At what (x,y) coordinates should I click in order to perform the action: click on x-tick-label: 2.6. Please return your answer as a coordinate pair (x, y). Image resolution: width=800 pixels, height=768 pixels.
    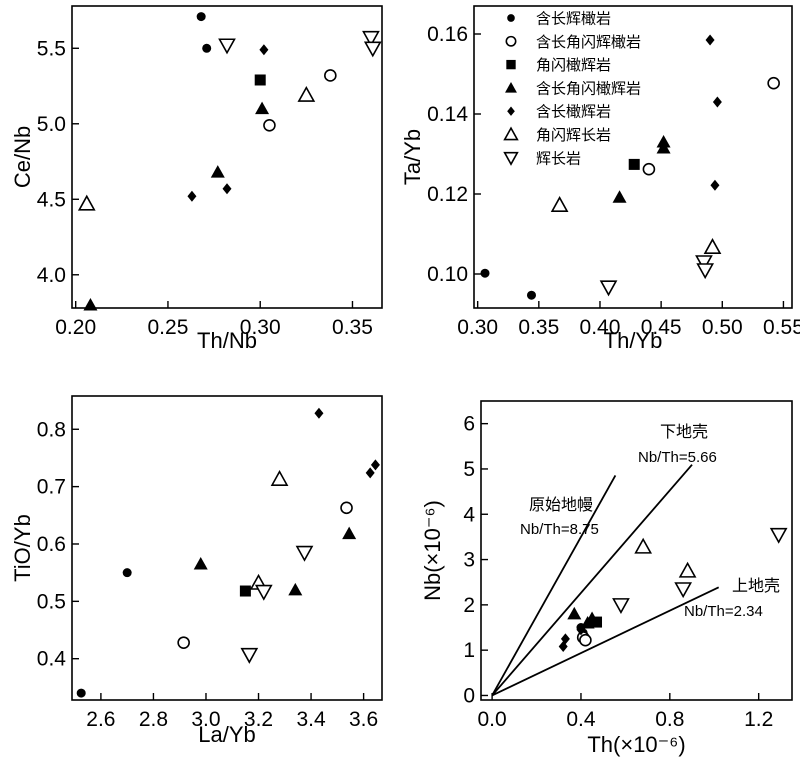
    Looking at the image, I should click on (100, 719).